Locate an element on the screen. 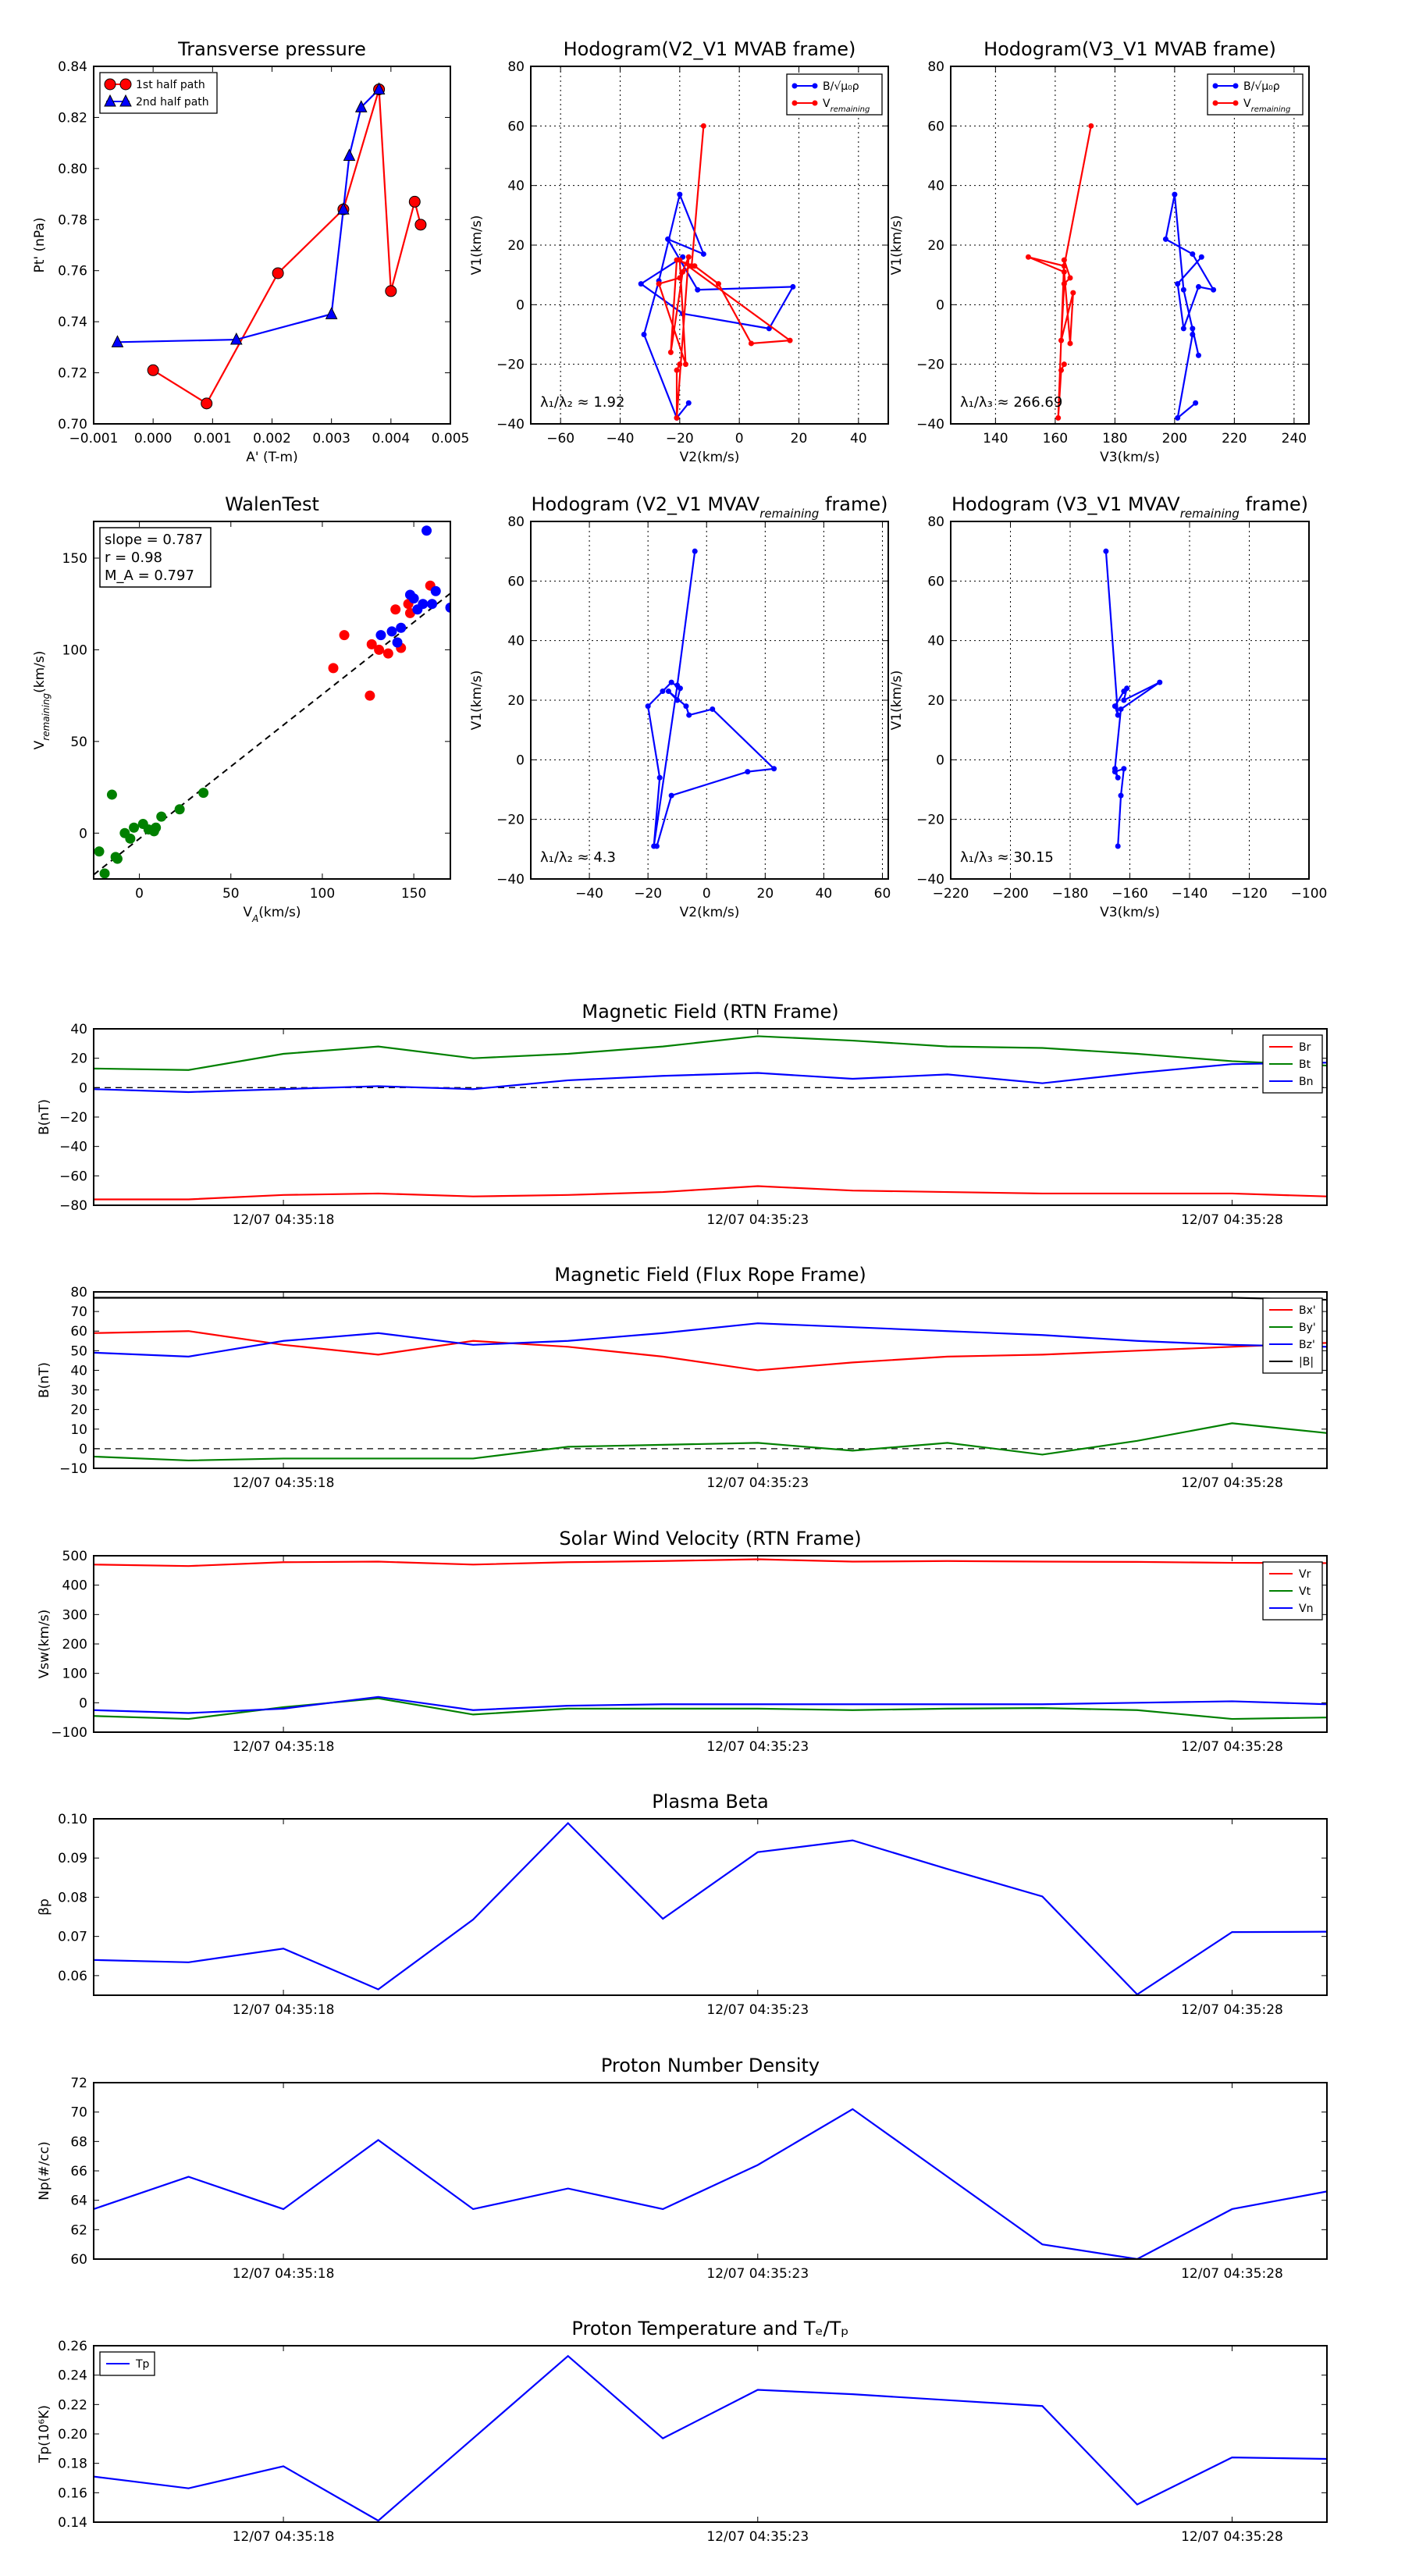 The width and height of the screenshot is (1405, 2576). series-v is located at coordinates (711, 698).